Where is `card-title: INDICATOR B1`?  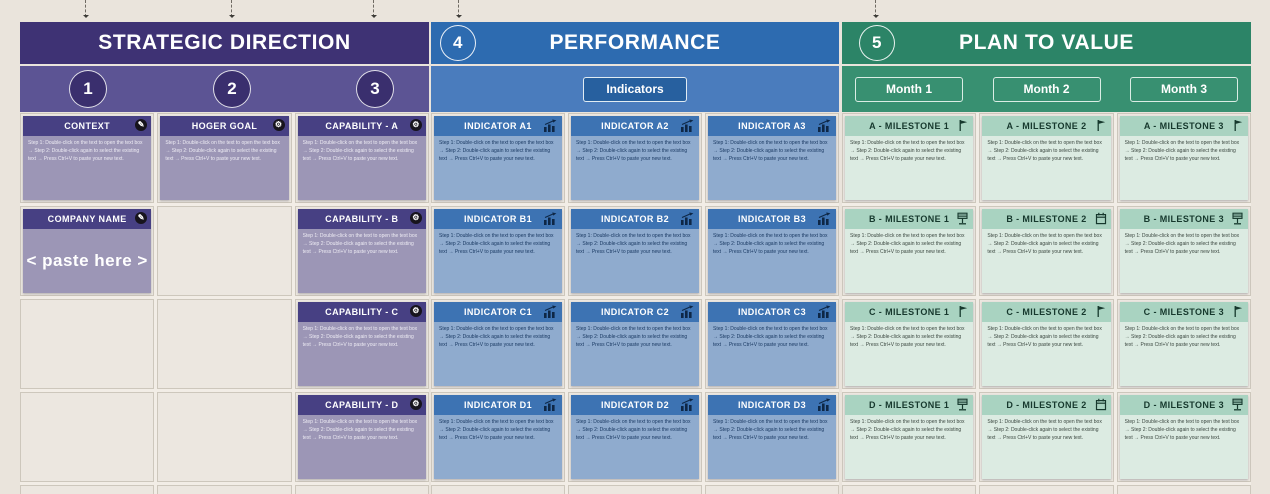 card-title: INDICATOR B1 is located at coordinates (498, 219).